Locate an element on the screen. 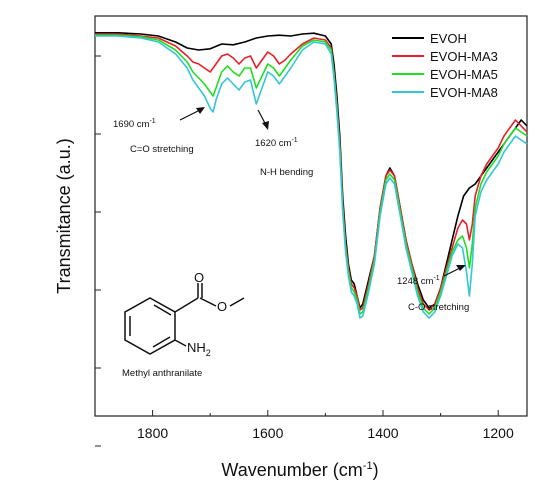 The width and height of the screenshot is (550, 498). legend-label-evoh-ma8: EVOH-MA8 is located at coordinates (464, 92).